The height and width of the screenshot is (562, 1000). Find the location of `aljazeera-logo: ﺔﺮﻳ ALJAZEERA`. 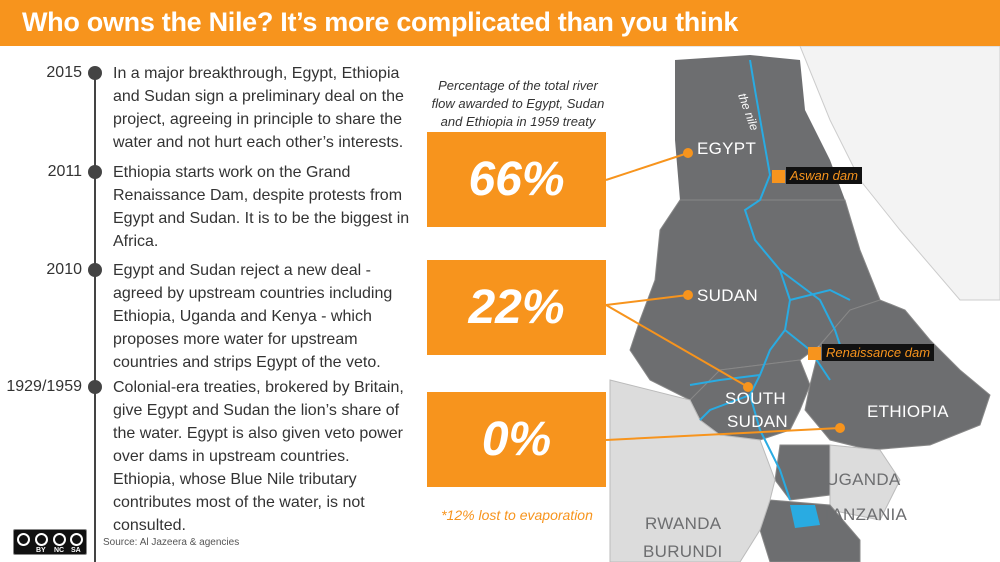

aljazeera-logo: ﺔﺮﻳ ALJAZEERA is located at coordinates (965, 503).